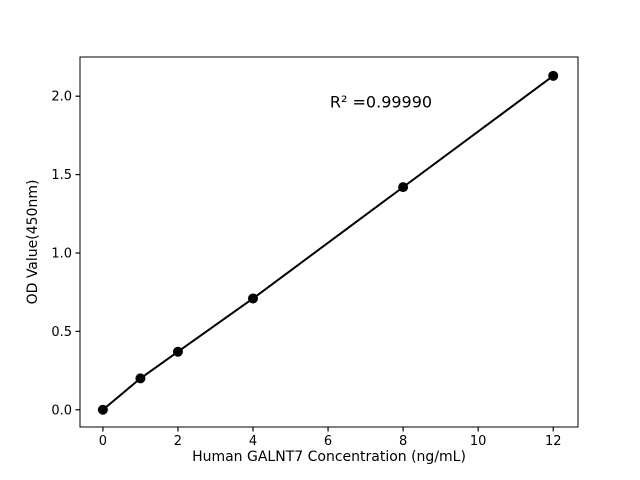 The height and width of the screenshot is (480, 640). Describe the element at coordinates (553, 441) in the screenshot. I see `x-tick-label: 12` at that location.